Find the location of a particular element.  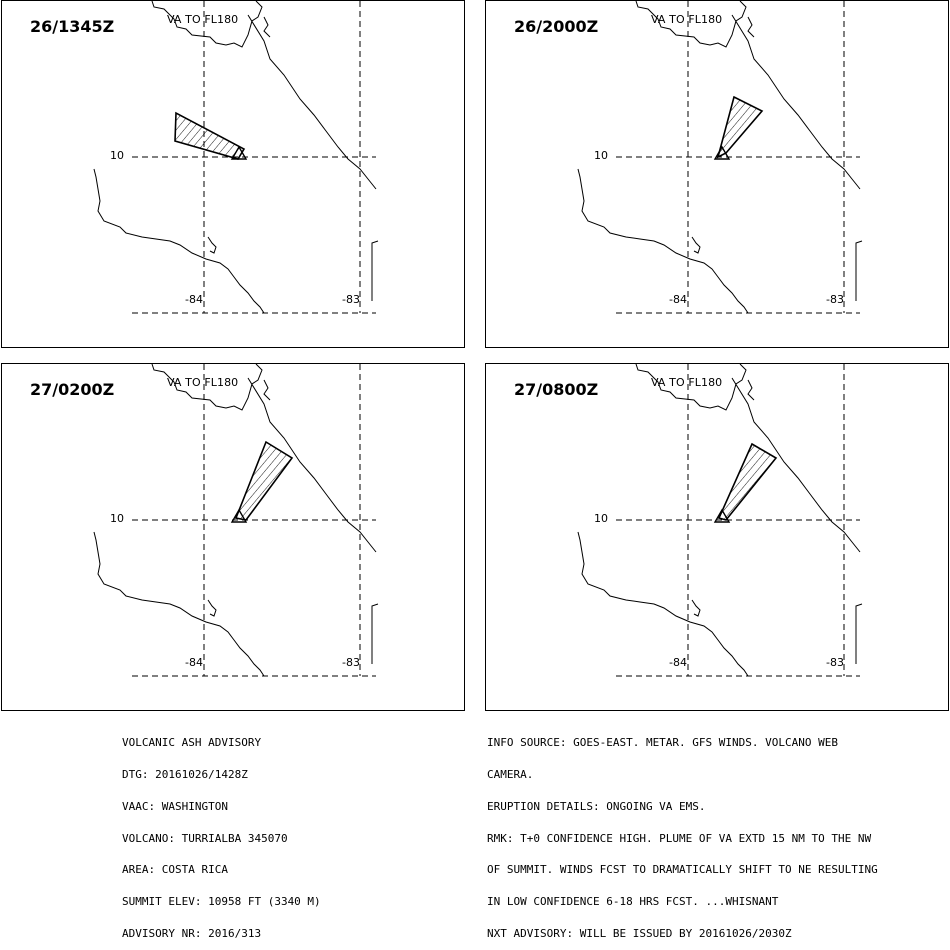

panel-time: 27/0200Z is located at coordinates (72, 389).